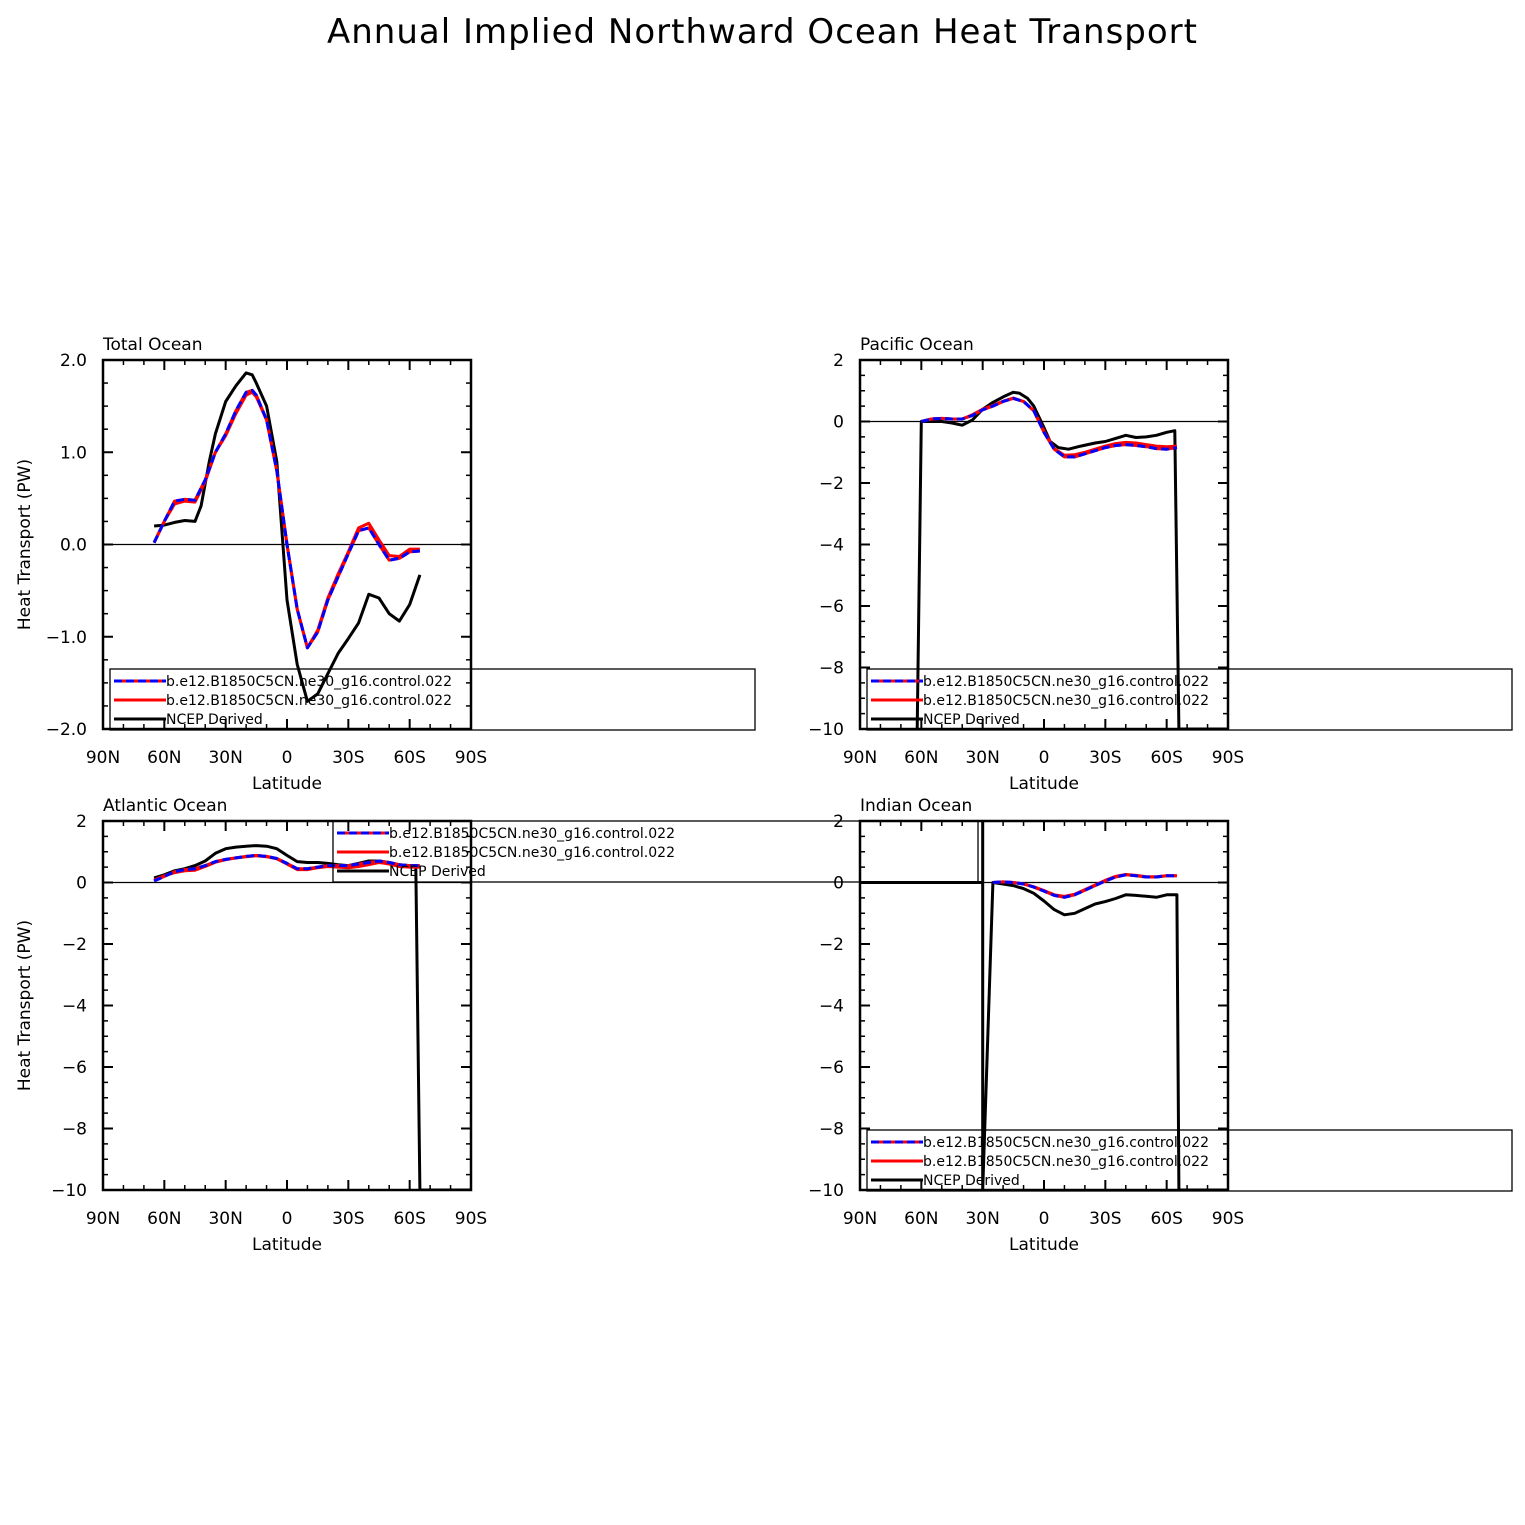  Describe the element at coordinates (74, 1007) in the screenshot. I see `atlantic-ocean-ytick-label: −4` at that location.